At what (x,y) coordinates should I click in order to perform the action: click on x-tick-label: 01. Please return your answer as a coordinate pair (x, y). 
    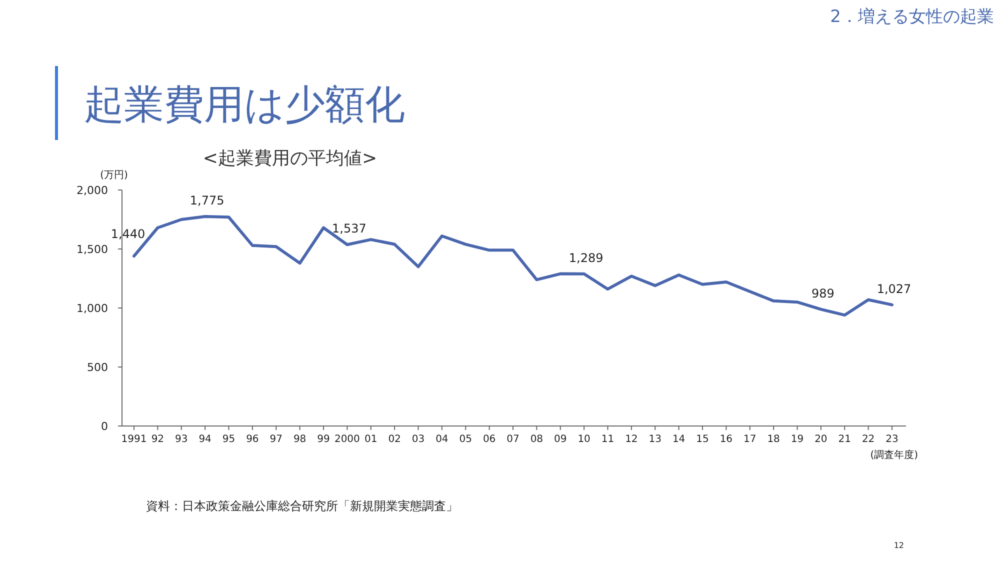
    Looking at the image, I should click on (371, 439).